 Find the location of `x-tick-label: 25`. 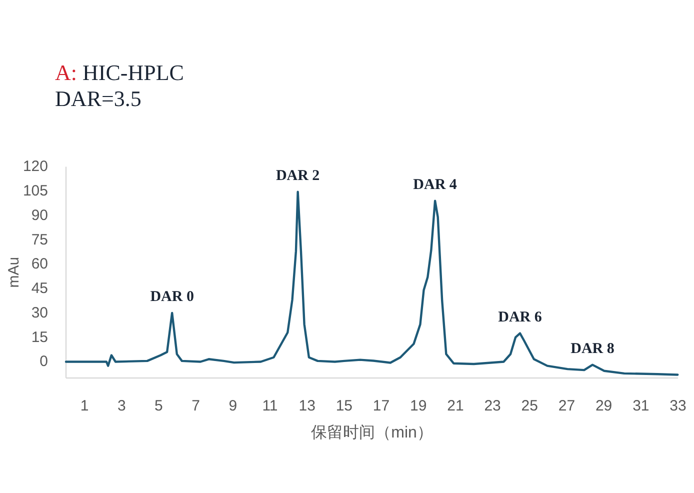

x-tick-label: 25 is located at coordinates (529, 406).